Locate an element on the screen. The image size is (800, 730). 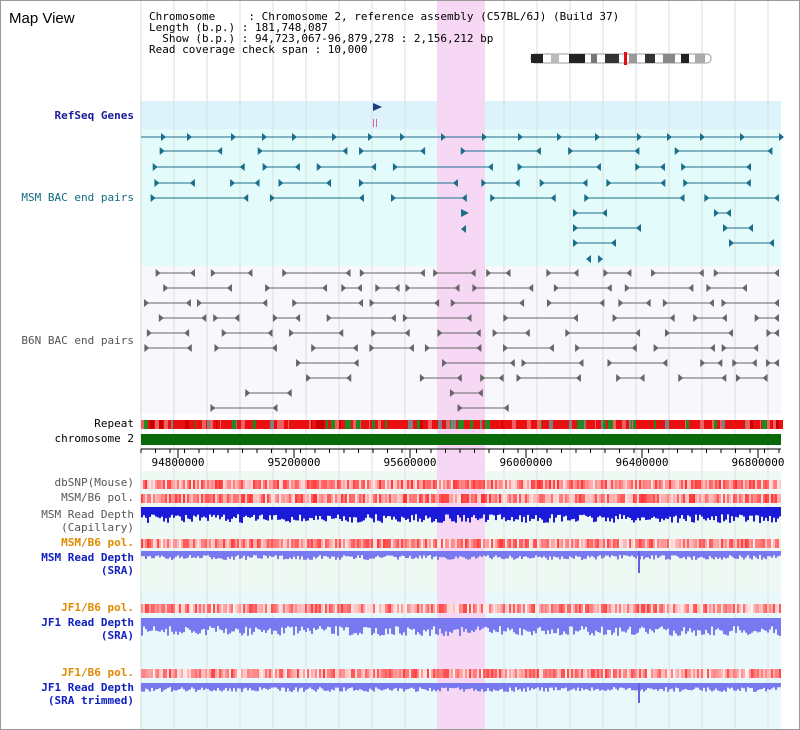
track-label-jf1-pol-1: JF1/B6 pol. is located at coordinates (97, 607).